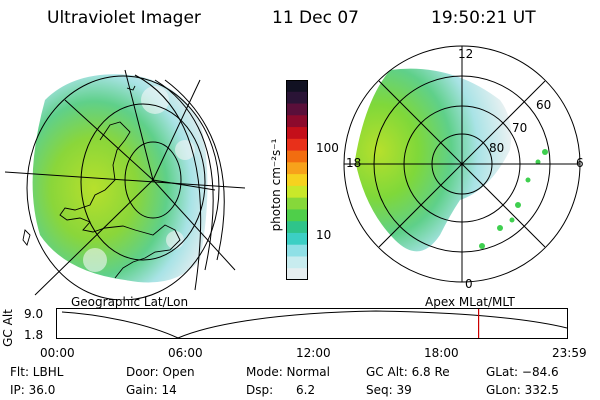  I want to click on status-door: Door: Open, so click(160, 372).